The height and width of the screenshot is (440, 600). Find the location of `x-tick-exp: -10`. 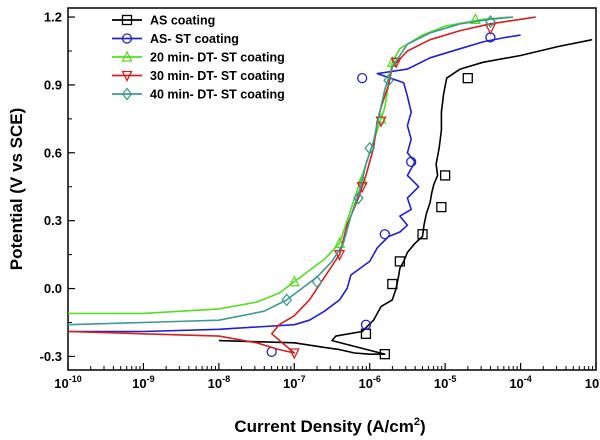

x-tick-exp: -10 is located at coordinates (75, 379).